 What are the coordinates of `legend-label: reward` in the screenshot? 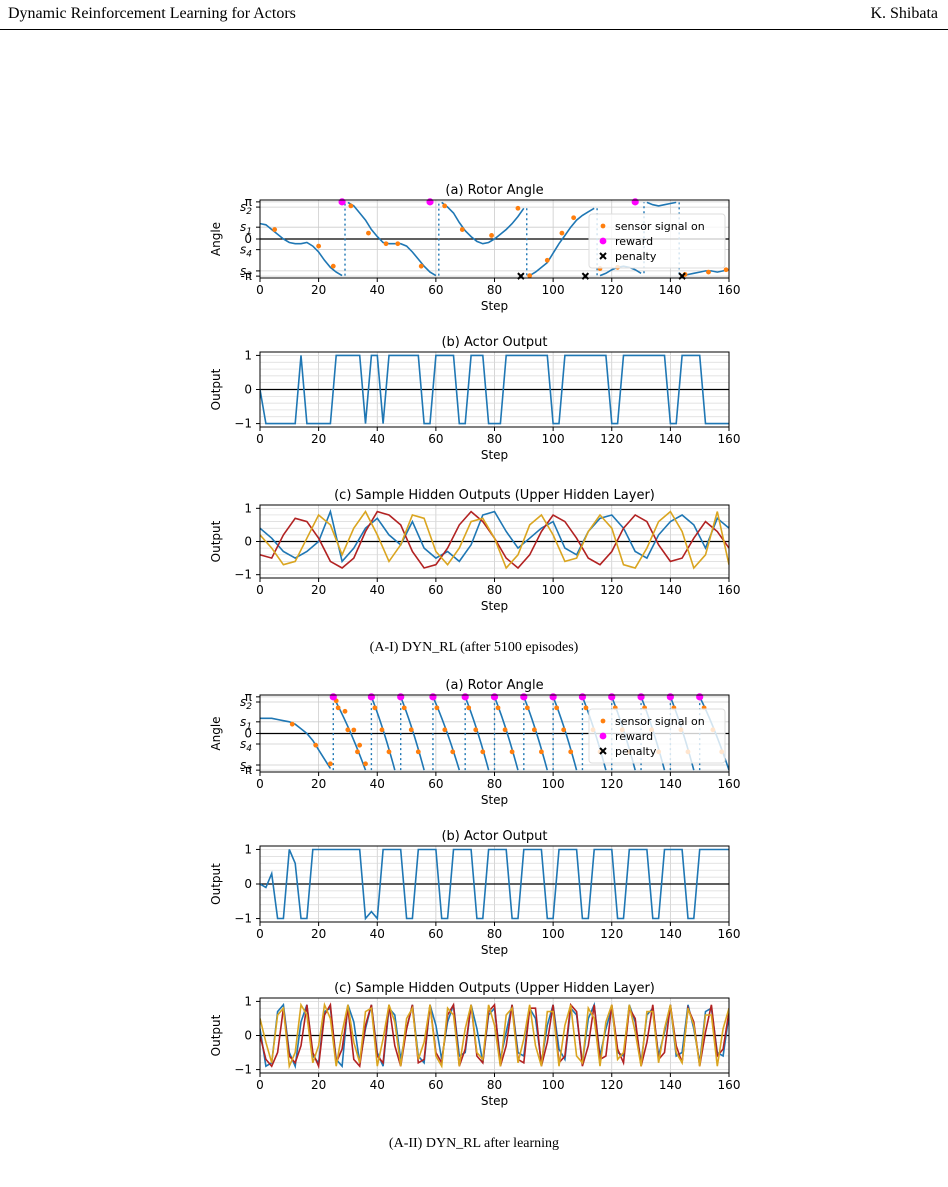 It's located at (634, 241).